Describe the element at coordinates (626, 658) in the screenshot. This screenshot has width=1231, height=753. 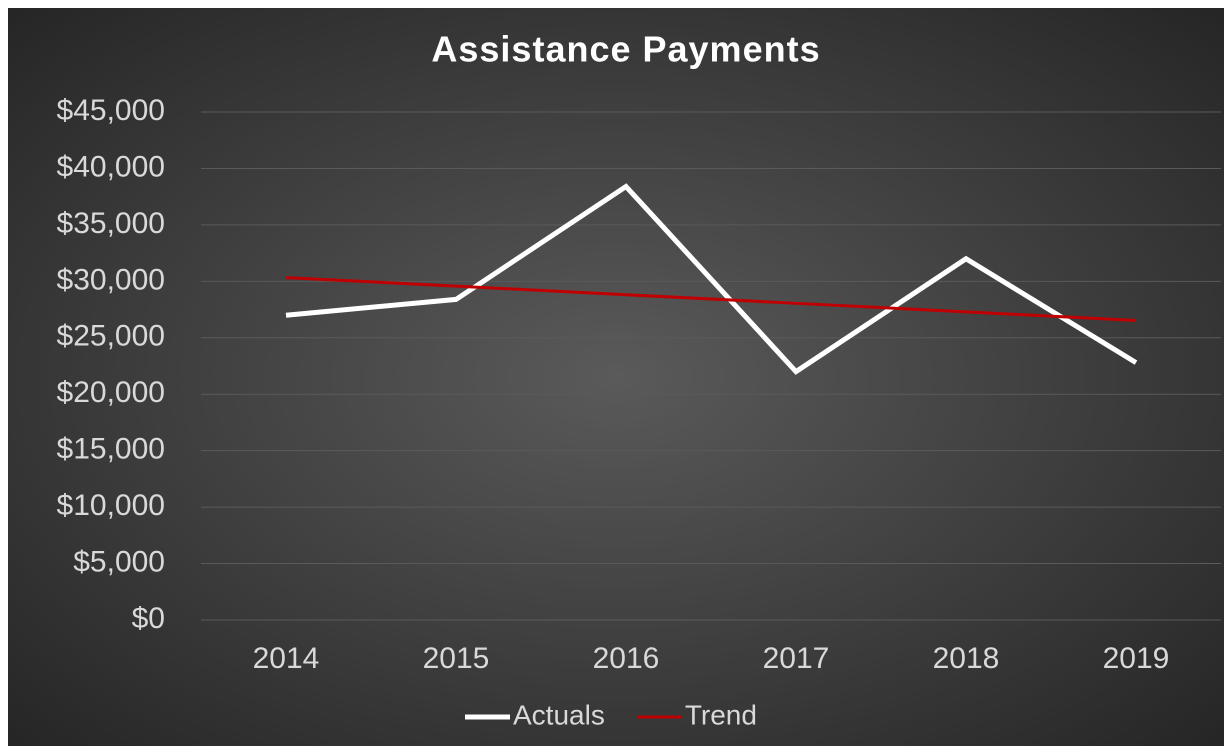
I see `x-tick-label: 2016` at that location.